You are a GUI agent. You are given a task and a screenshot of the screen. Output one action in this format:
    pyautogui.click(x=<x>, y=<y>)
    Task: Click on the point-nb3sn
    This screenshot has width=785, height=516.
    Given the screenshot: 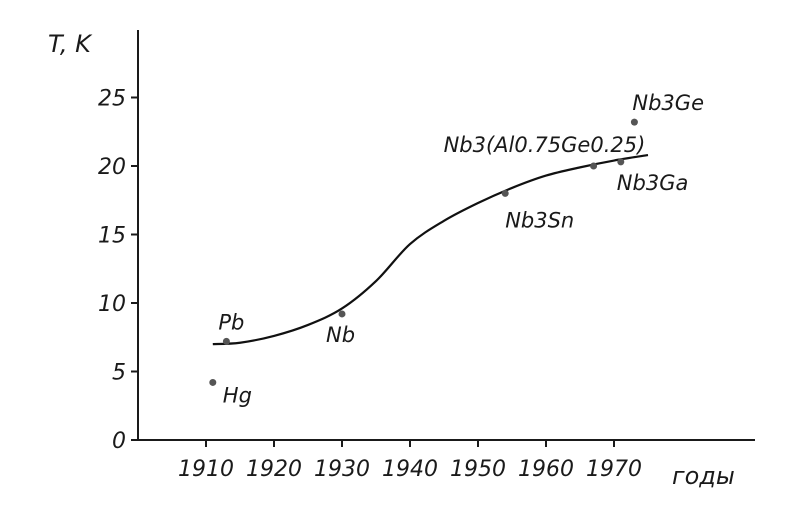 What is the action you would take?
    pyautogui.click(x=505, y=193)
    